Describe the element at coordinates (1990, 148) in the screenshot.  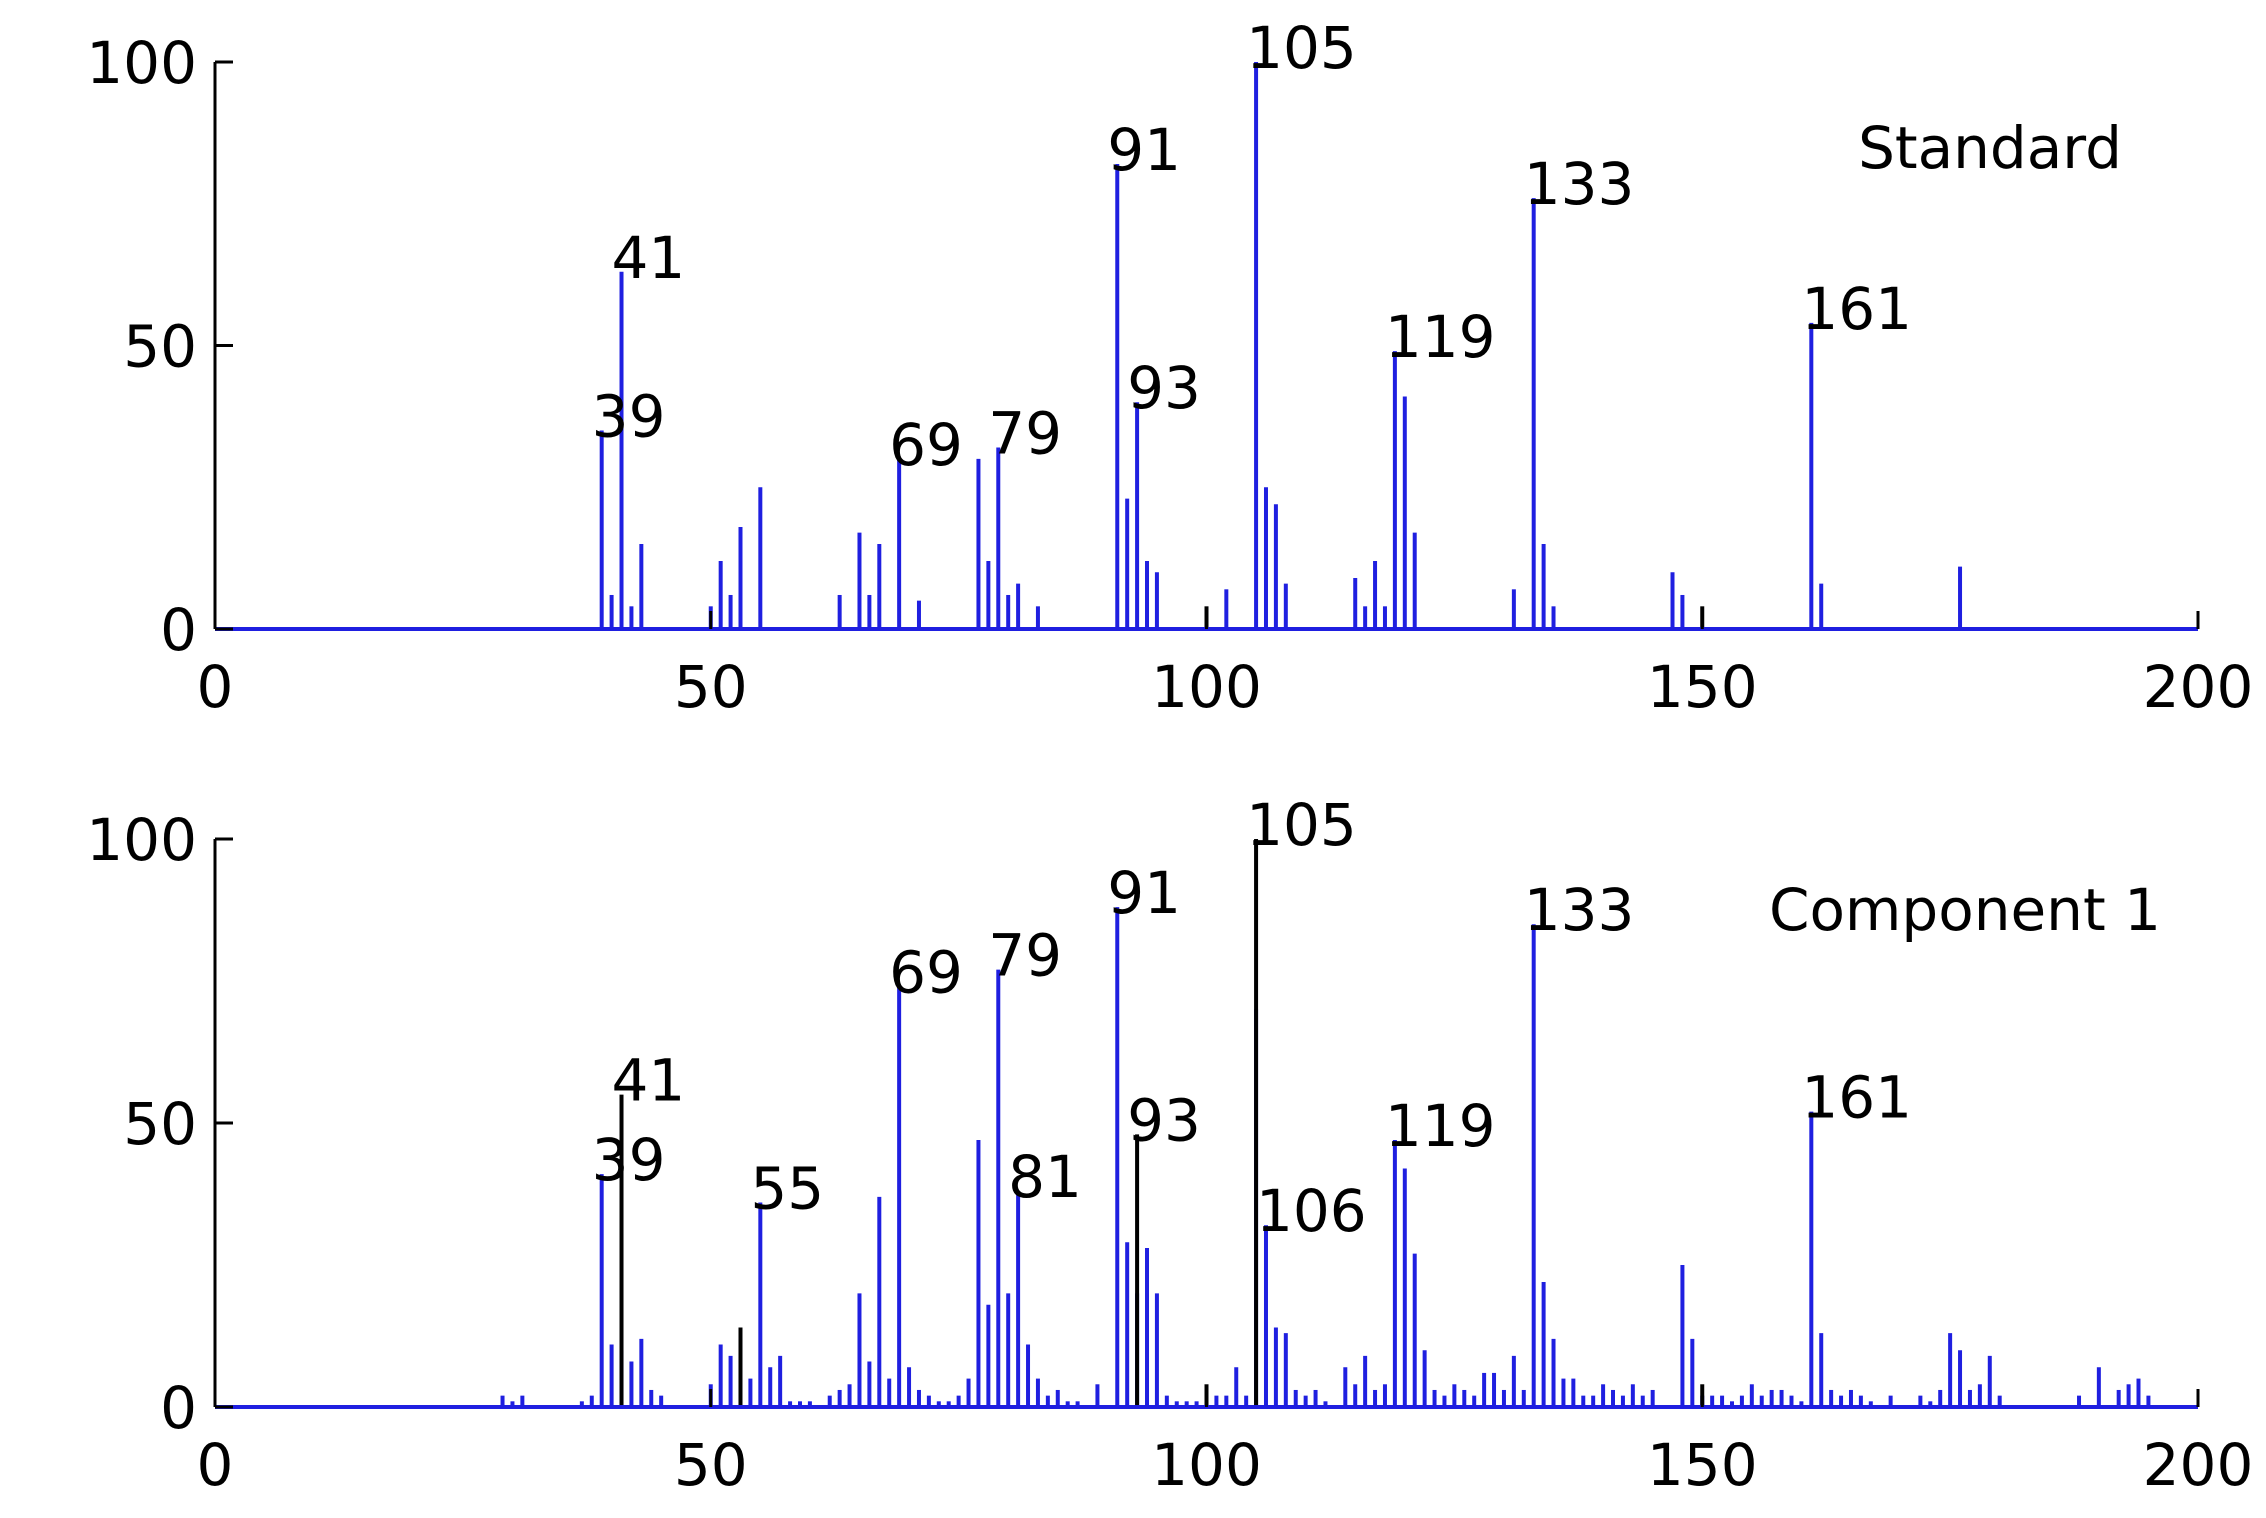
I see `panel-title: Standard` at that location.